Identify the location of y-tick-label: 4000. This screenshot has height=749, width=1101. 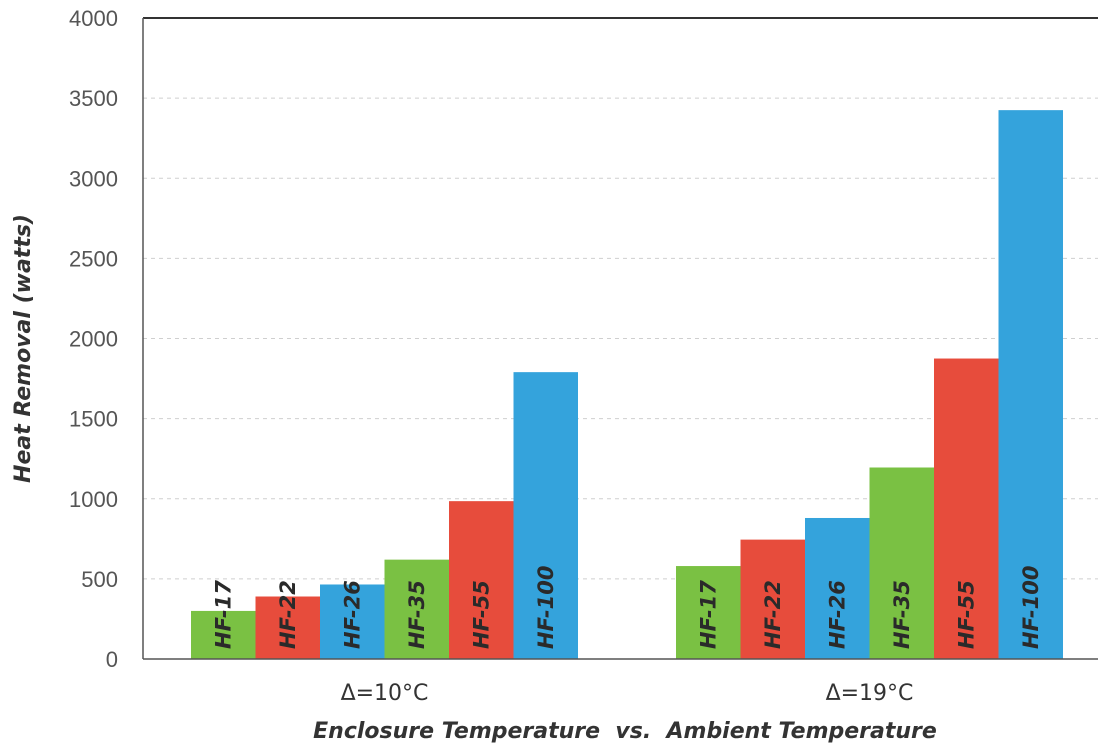
(93, 18).